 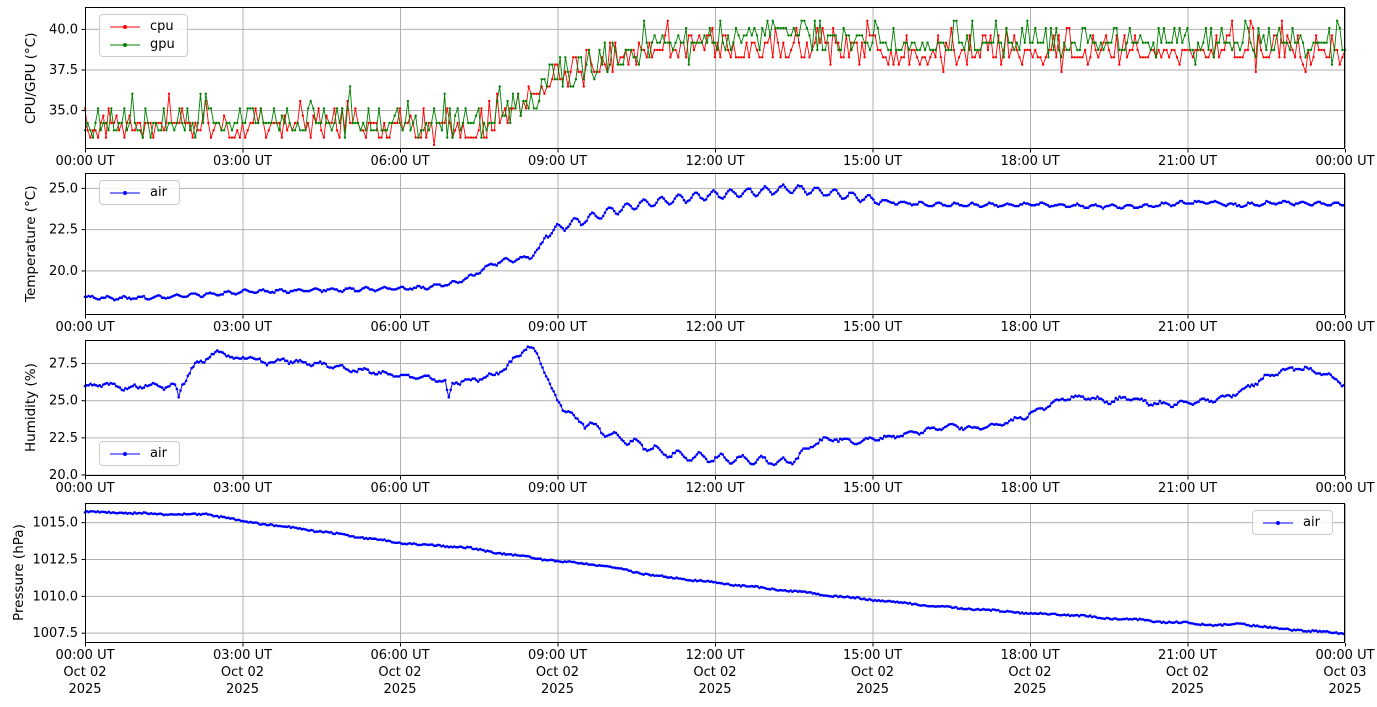 I want to click on y-tick-label: 35.0, so click(x=63, y=111).